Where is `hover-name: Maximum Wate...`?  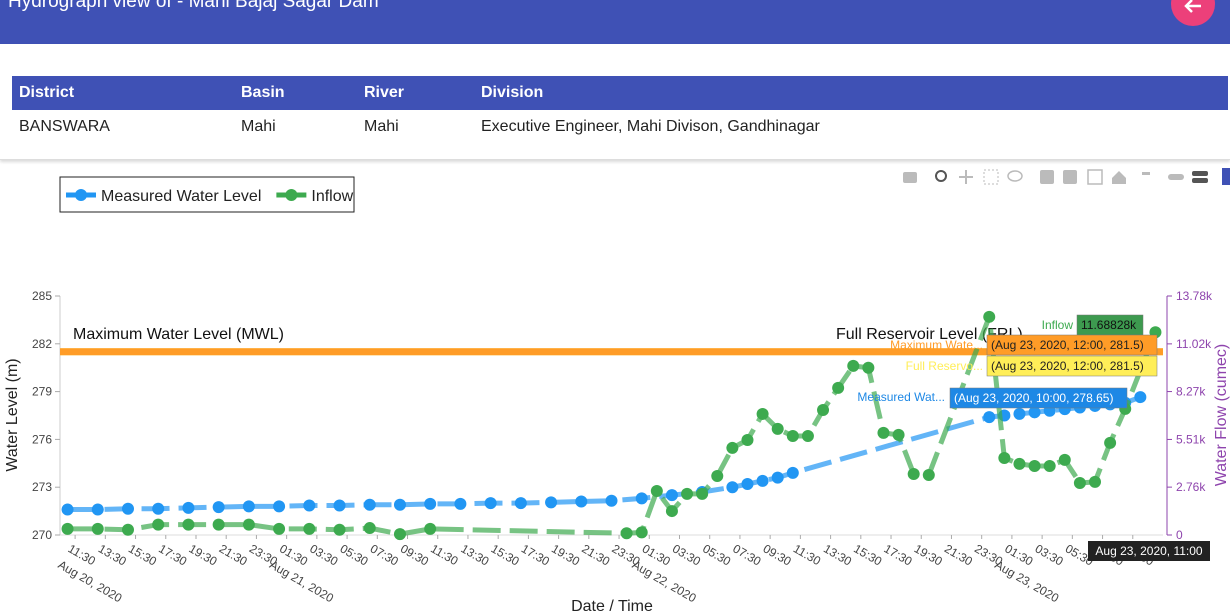
hover-name: Maximum Wate... is located at coordinates (936, 345).